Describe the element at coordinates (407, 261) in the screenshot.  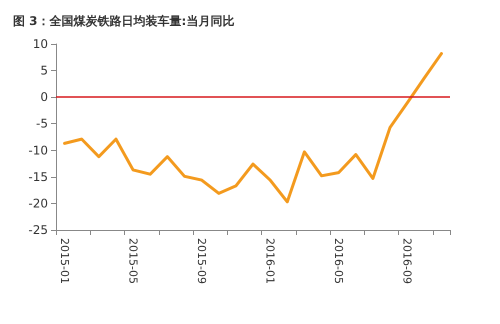
I see `x-tick-label: 2016-09` at that location.